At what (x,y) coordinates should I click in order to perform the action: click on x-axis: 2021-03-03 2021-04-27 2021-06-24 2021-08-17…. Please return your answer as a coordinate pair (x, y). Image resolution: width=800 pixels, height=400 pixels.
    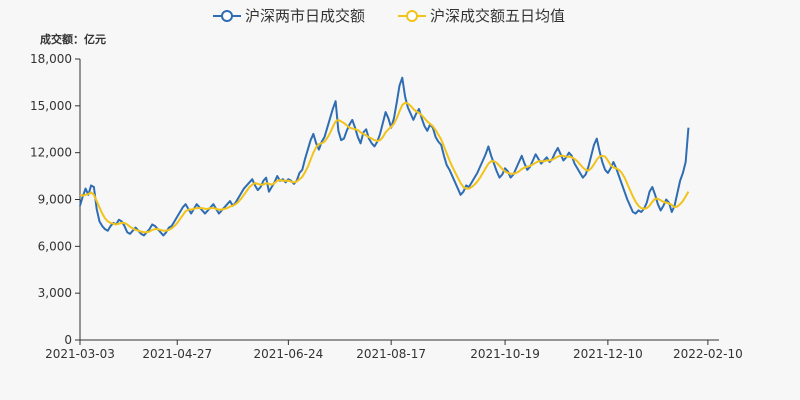
    Looking at the image, I should click on (394, 350).